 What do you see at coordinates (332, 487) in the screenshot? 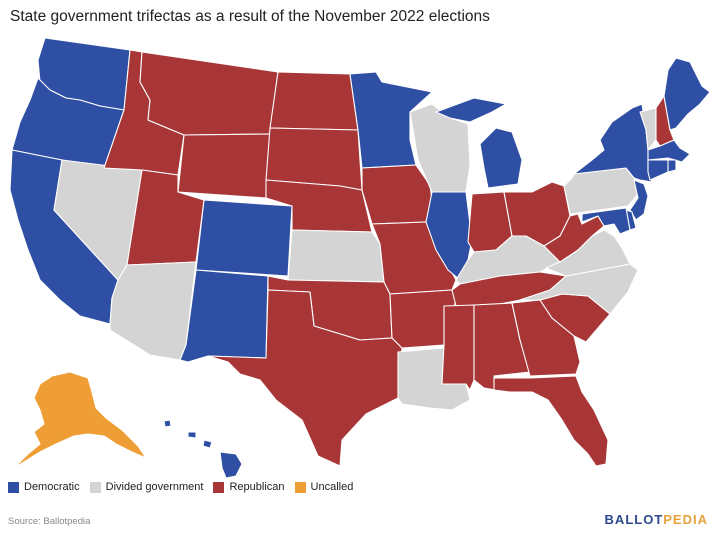
I see `legend-label: Uncalled` at bounding box center [332, 487].